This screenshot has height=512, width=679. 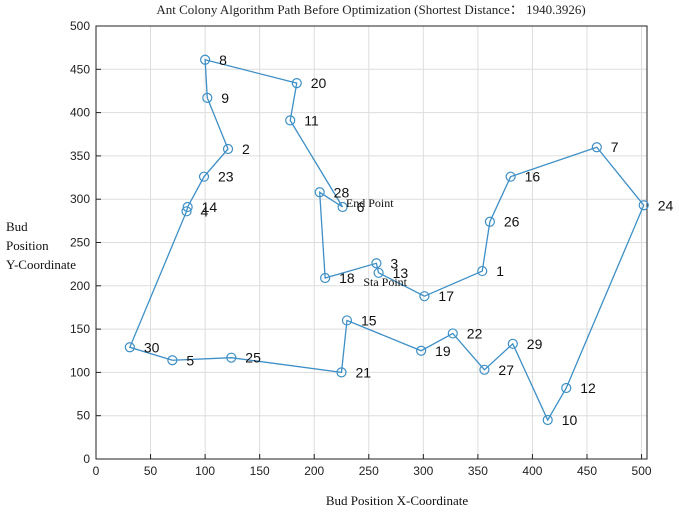 What do you see at coordinates (319, 83) in the screenshot?
I see `city-label-20: 20` at bounding box center [319, 83].